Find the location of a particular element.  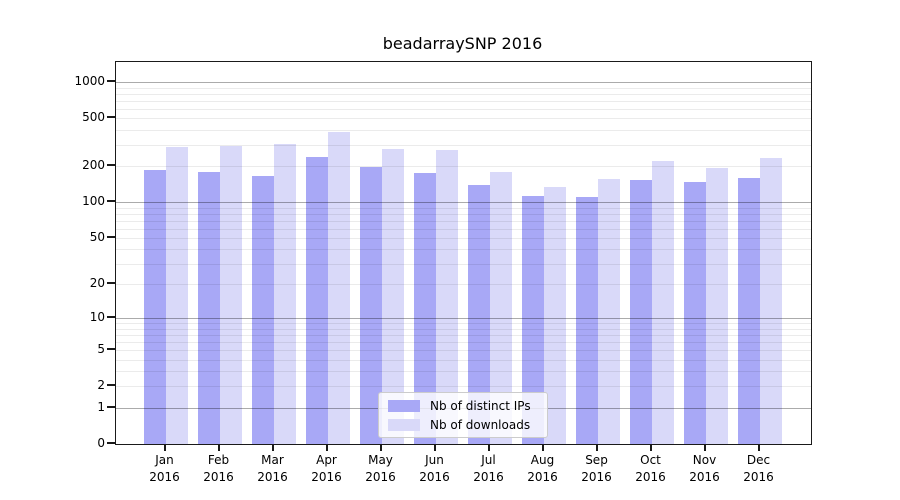

x-tickmark-oct is located at coordinates (650, 447).